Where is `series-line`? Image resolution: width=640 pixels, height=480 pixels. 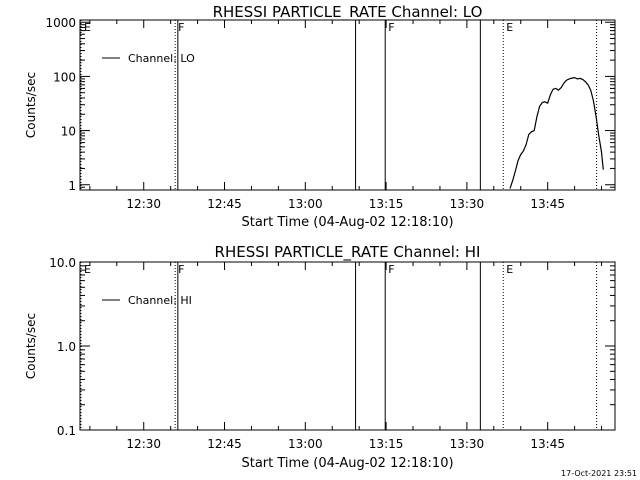
series-line is located at coordinates (556, 132).